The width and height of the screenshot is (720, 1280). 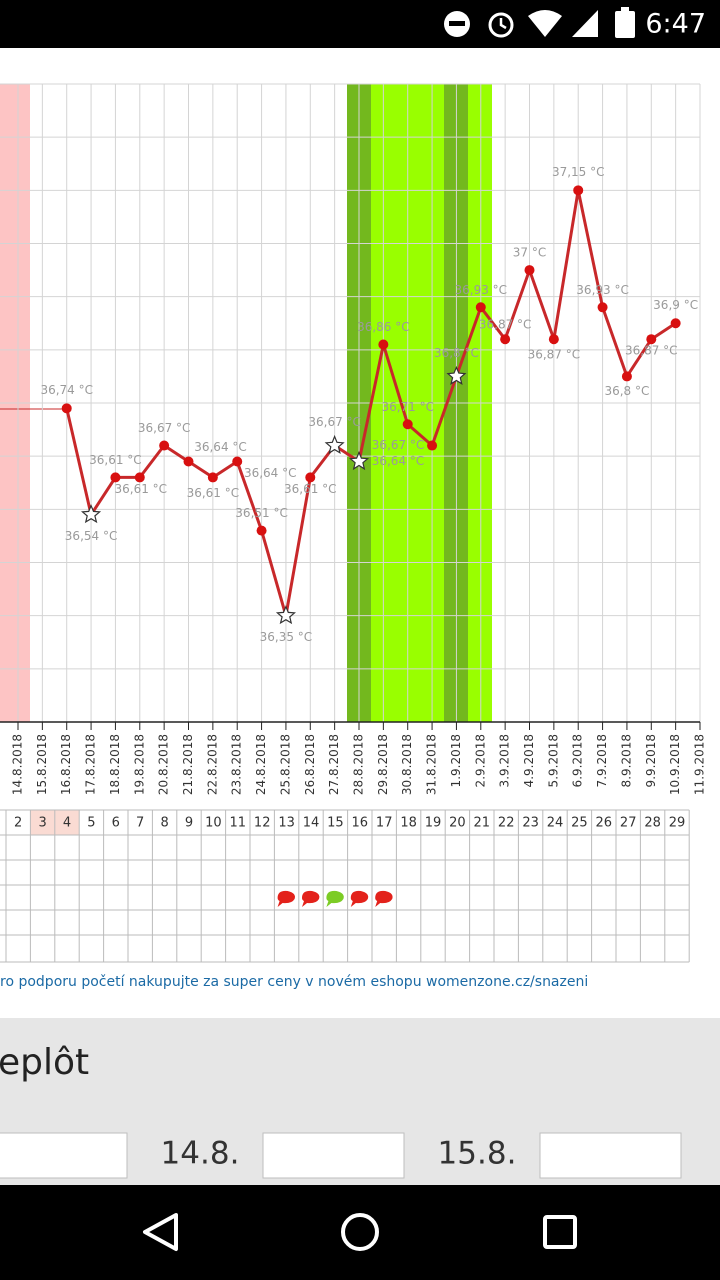 What do you see at coordinates (433, 823) in the screenshot?
I see `cycle-day: 19` at bounding box center [433, 823].